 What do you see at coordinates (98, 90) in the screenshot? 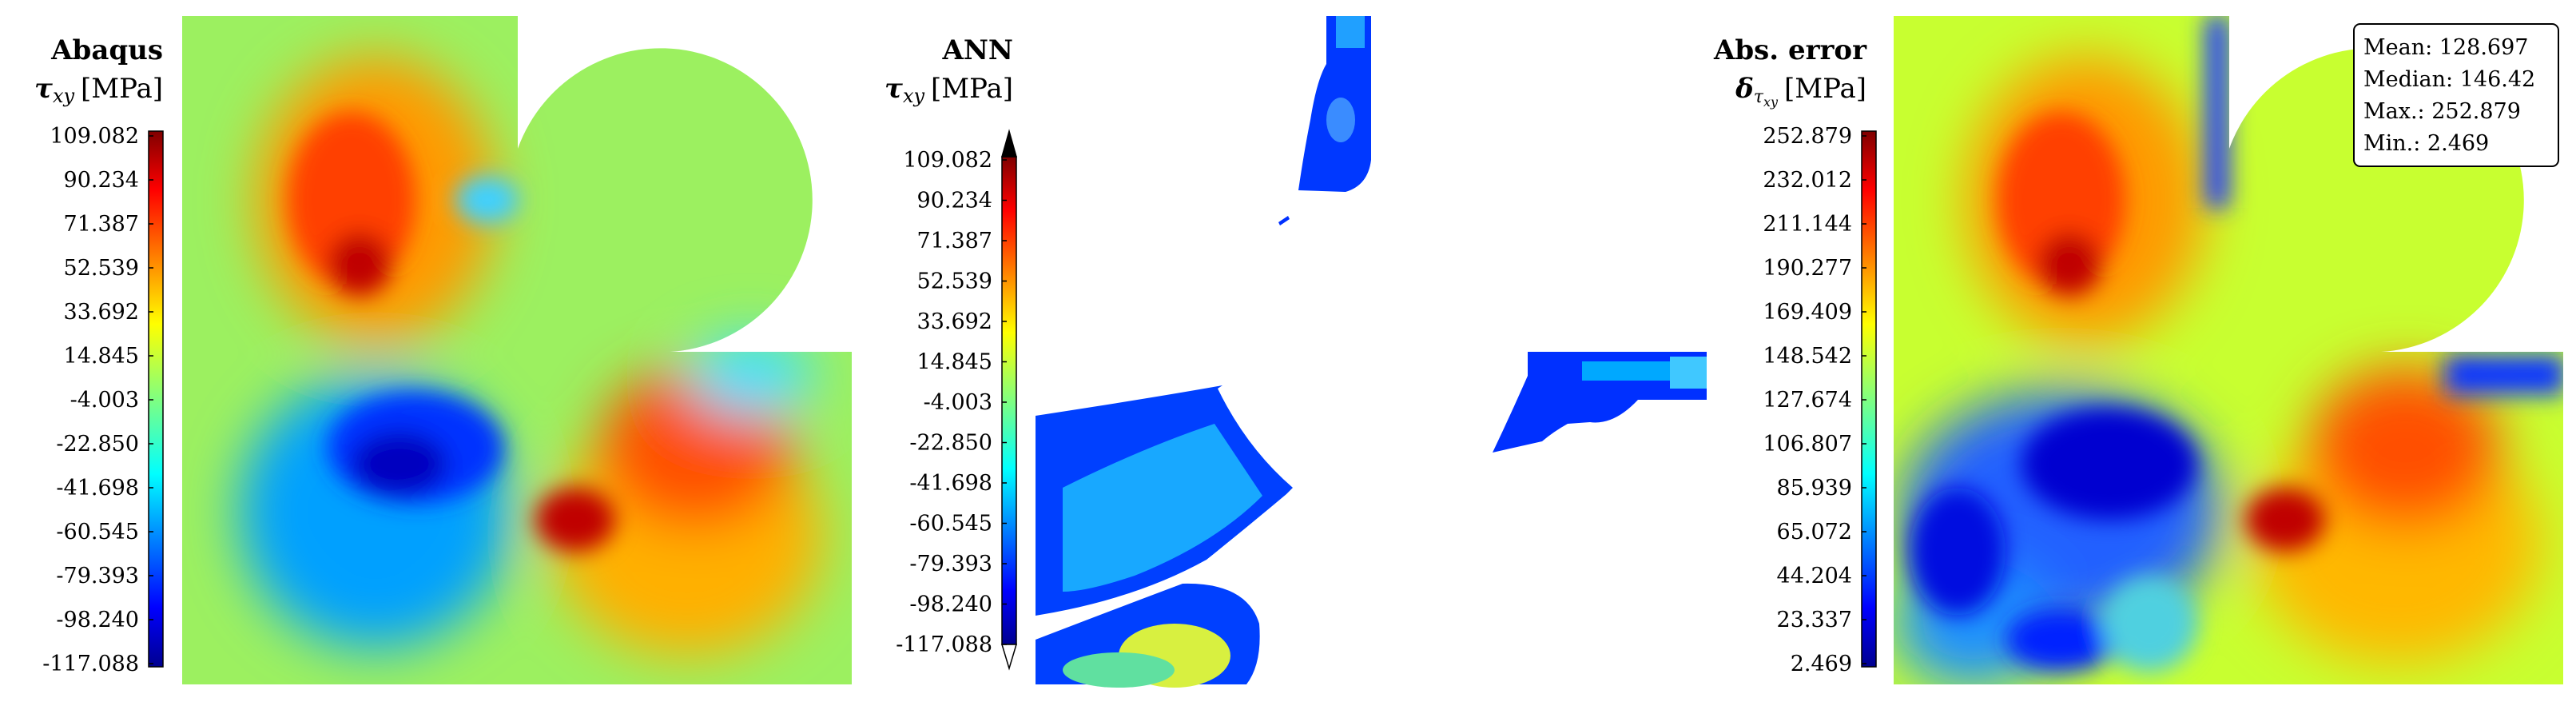
I see `abaqus-quantity-label: τxy [MPa]` at bounding box center [98, 90].